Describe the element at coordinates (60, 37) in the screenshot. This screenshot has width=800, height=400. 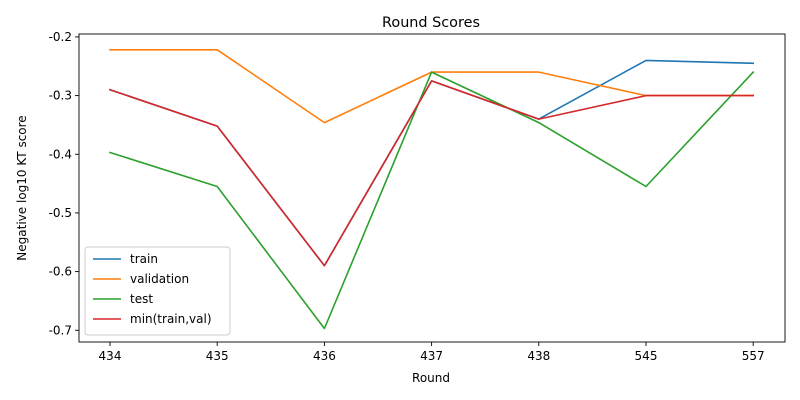
I see `y-tick-label: -0.2` at that location.